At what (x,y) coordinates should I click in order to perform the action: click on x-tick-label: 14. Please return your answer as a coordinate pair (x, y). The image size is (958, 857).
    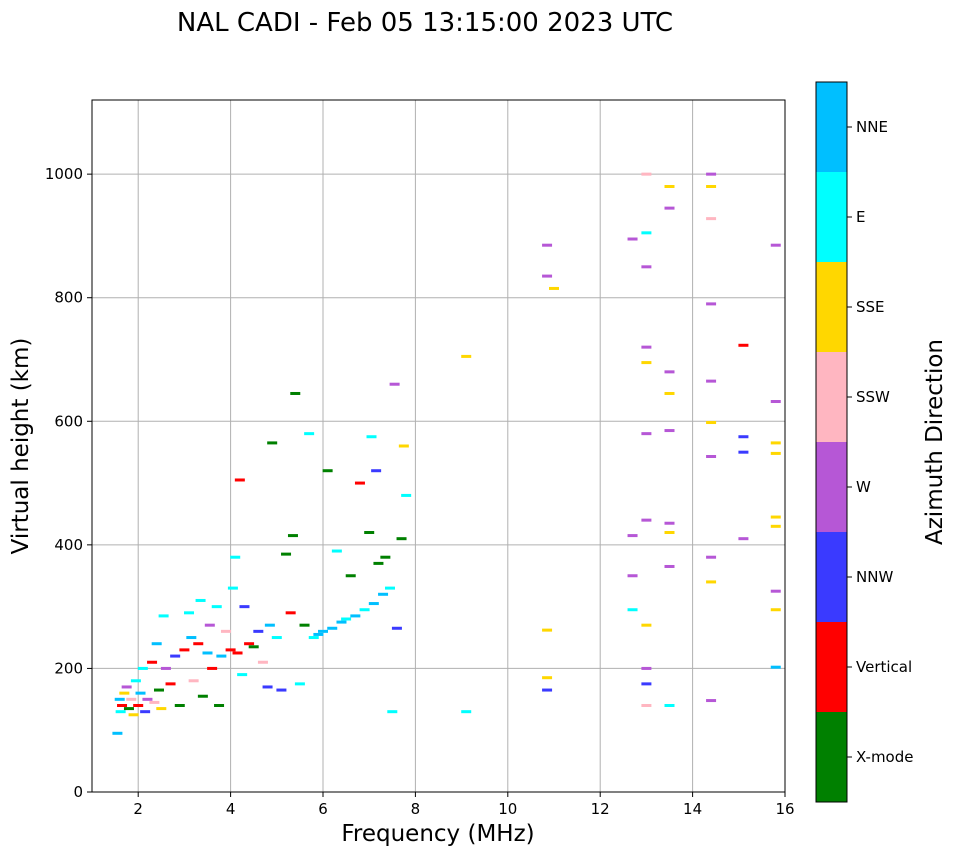
    Looking at the image, I should click on (692, 809).